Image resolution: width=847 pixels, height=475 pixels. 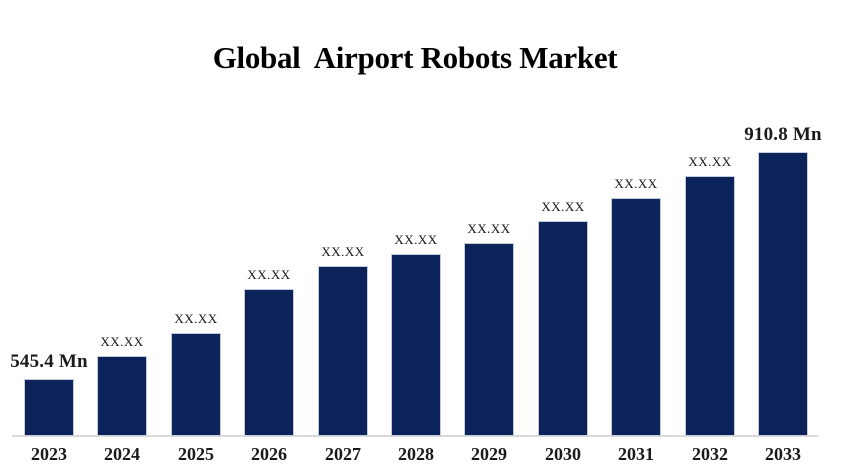 What do you see at coordinates (49, 454) in the screenshot?
I see `x-tick-2023: 2023` at bounding box center [49, 454].